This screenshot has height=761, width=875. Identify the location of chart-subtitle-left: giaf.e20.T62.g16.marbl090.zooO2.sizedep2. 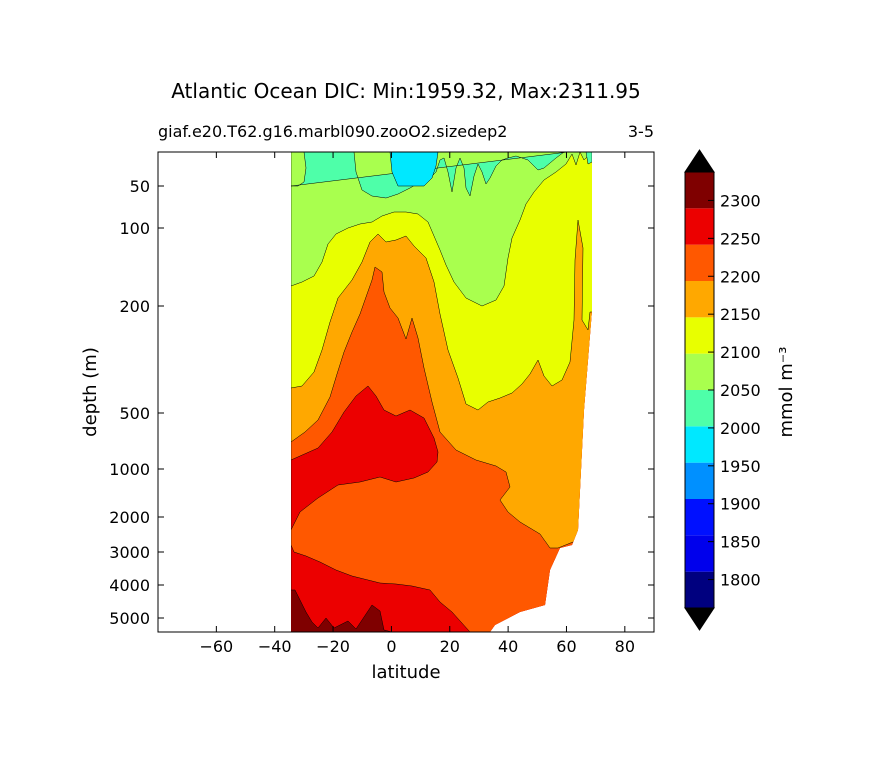
(332, 131).